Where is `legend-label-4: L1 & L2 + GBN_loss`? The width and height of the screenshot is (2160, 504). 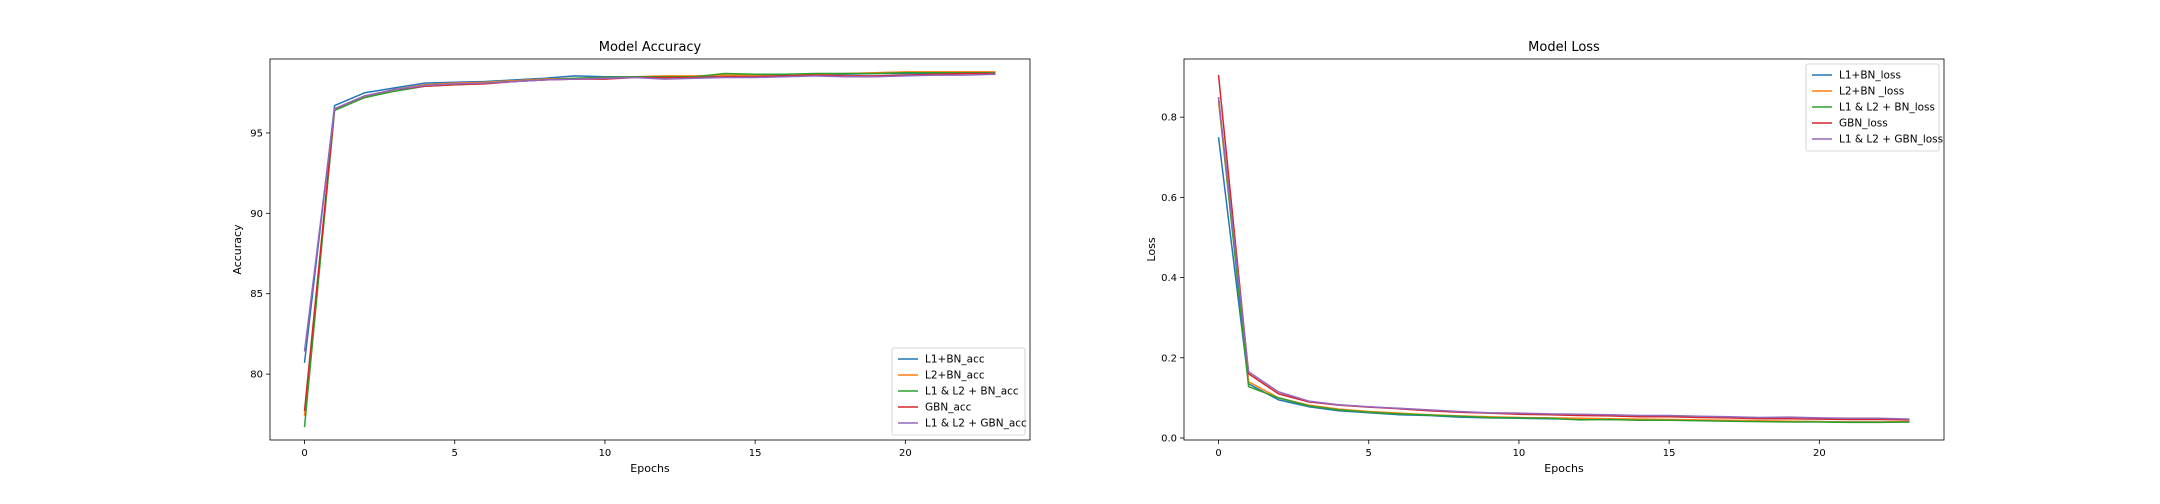
legend-label-4: L1 & L2 + GBN_loss is located at coordinates (1891, 140).